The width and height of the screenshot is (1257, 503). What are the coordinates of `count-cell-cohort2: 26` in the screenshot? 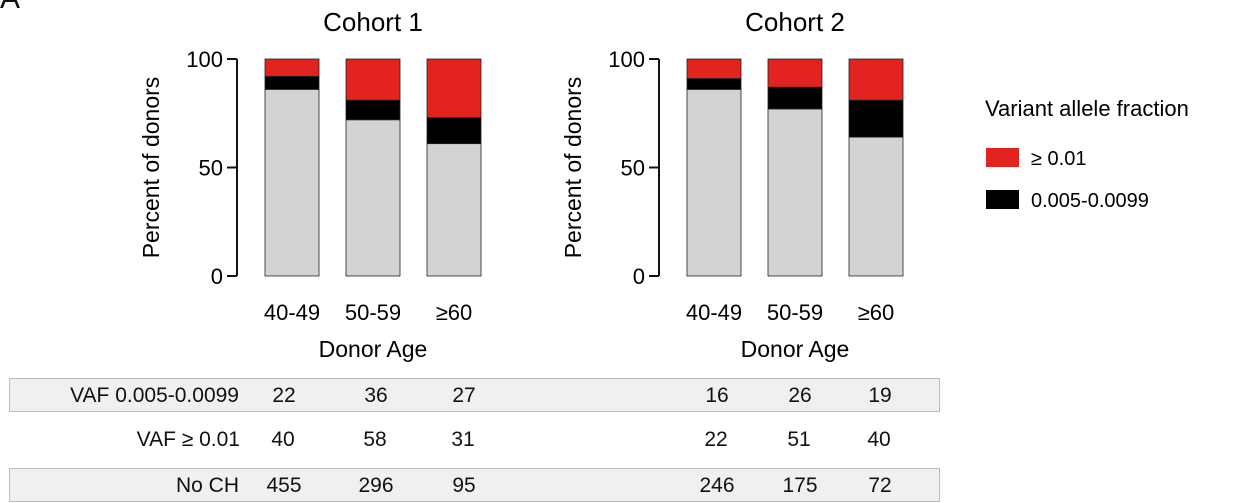 It's located at (800, 395).